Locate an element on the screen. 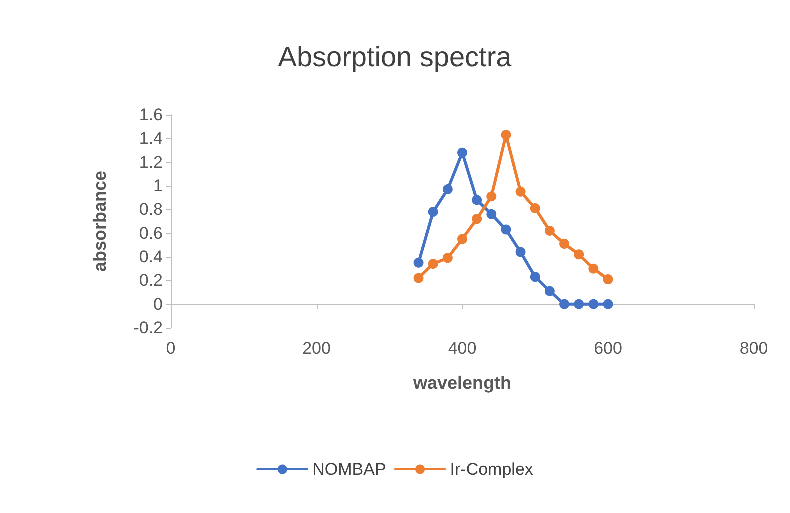 This screenshot has width=790, height=513. y-tick-label: 1.6 is located at coordinates (151, 115).